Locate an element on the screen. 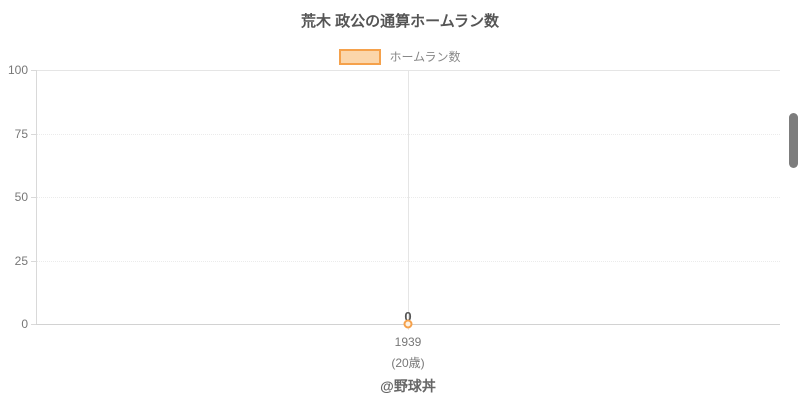 This screenshot has width=800, height=400. chart-title: 荒木 政公の通算ホームラン数 is located at coordinates (400, 21).